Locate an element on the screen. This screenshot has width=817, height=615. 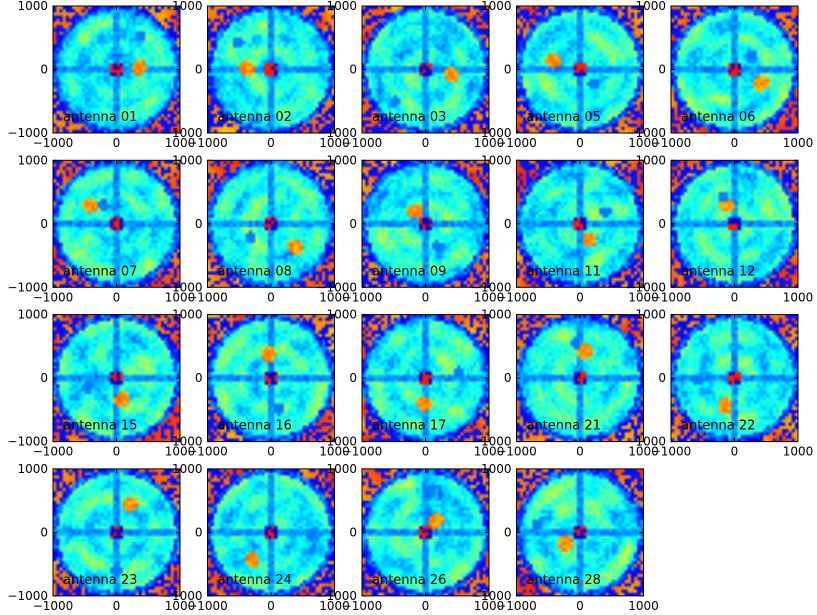
panel-label: antenna 08 is located at coordinates (255, 271).